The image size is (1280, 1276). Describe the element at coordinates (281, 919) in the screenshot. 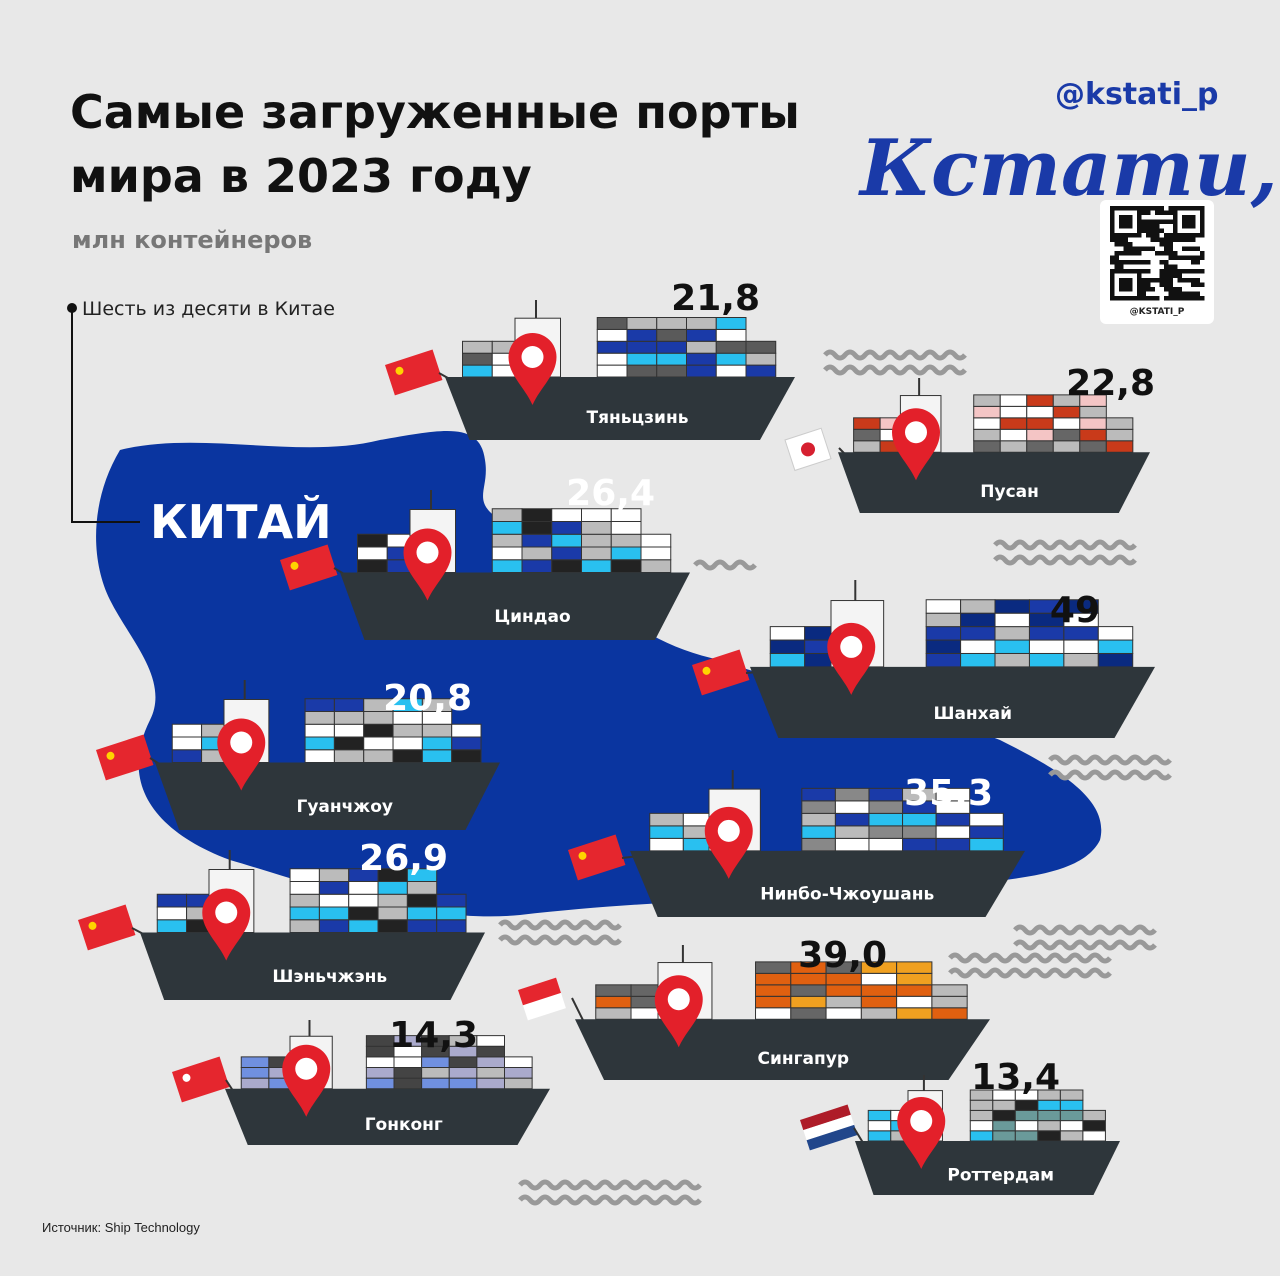

I see `ship: Шэньчжэнь 26,9` at that location.